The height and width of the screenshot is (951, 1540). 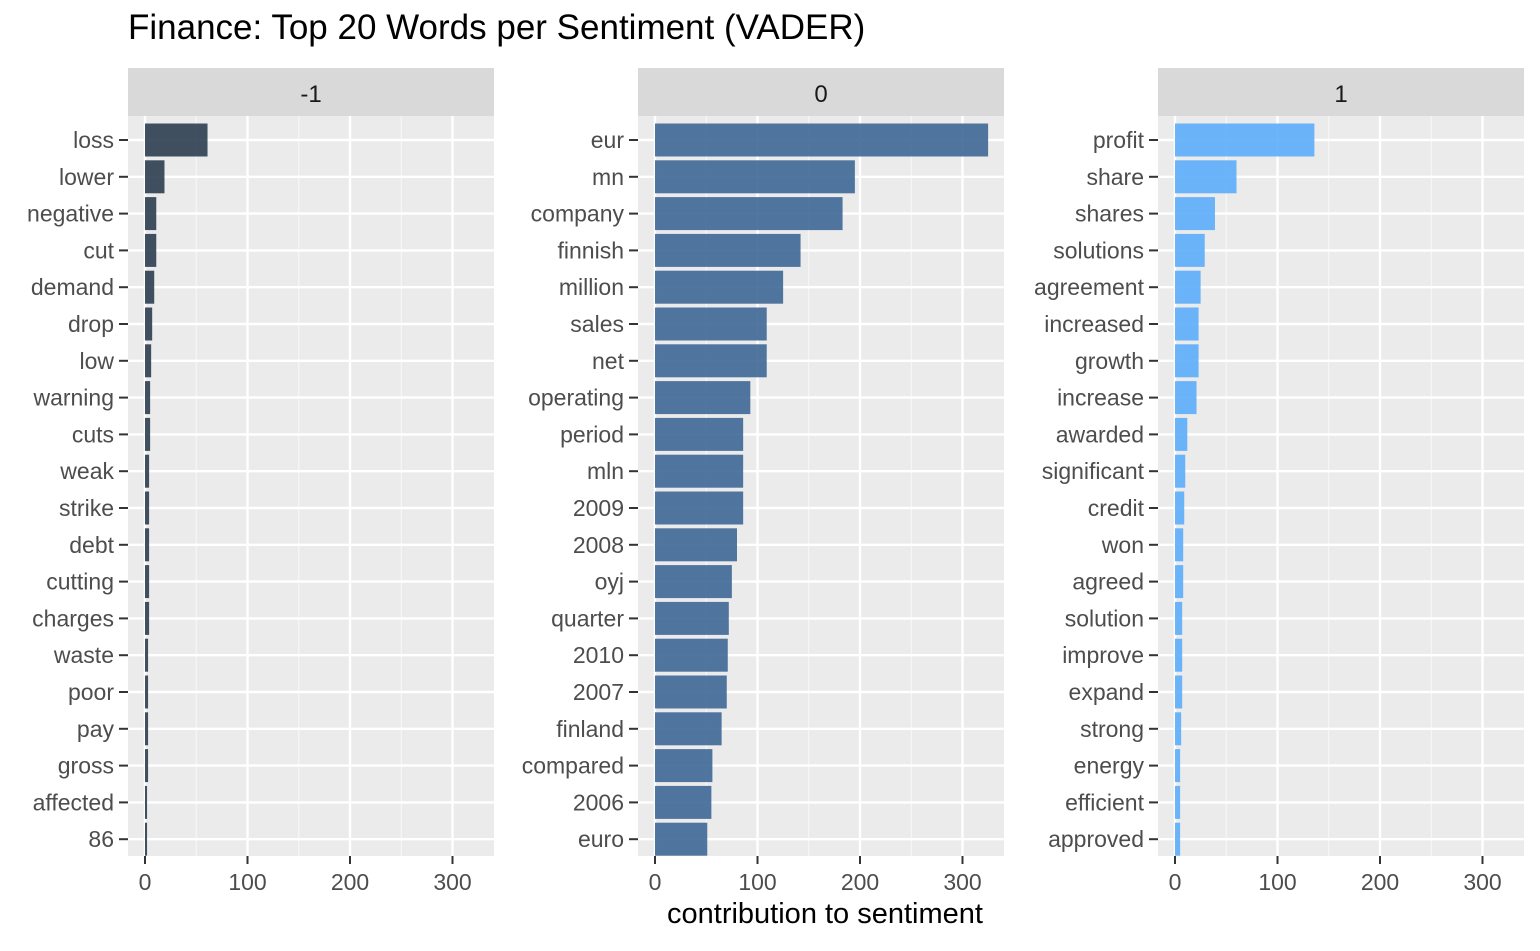 I want to click on category-label: energy, so click(x=1109, y=766).